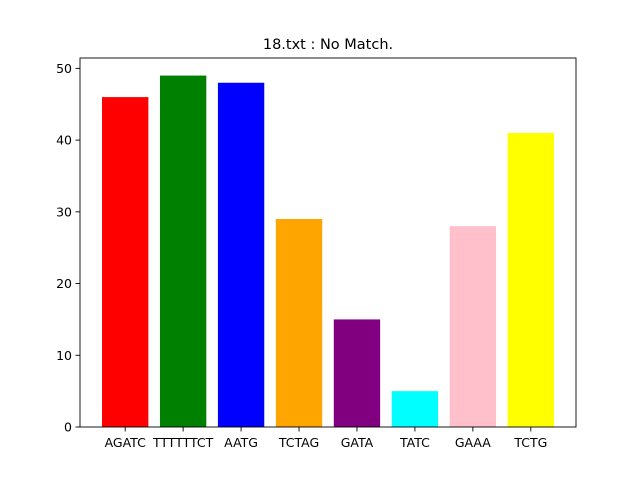  What do you see at coordinates (68, 427) in the screenshot?
I see `y-tick-label: 0` at bounding box center [68, 427].